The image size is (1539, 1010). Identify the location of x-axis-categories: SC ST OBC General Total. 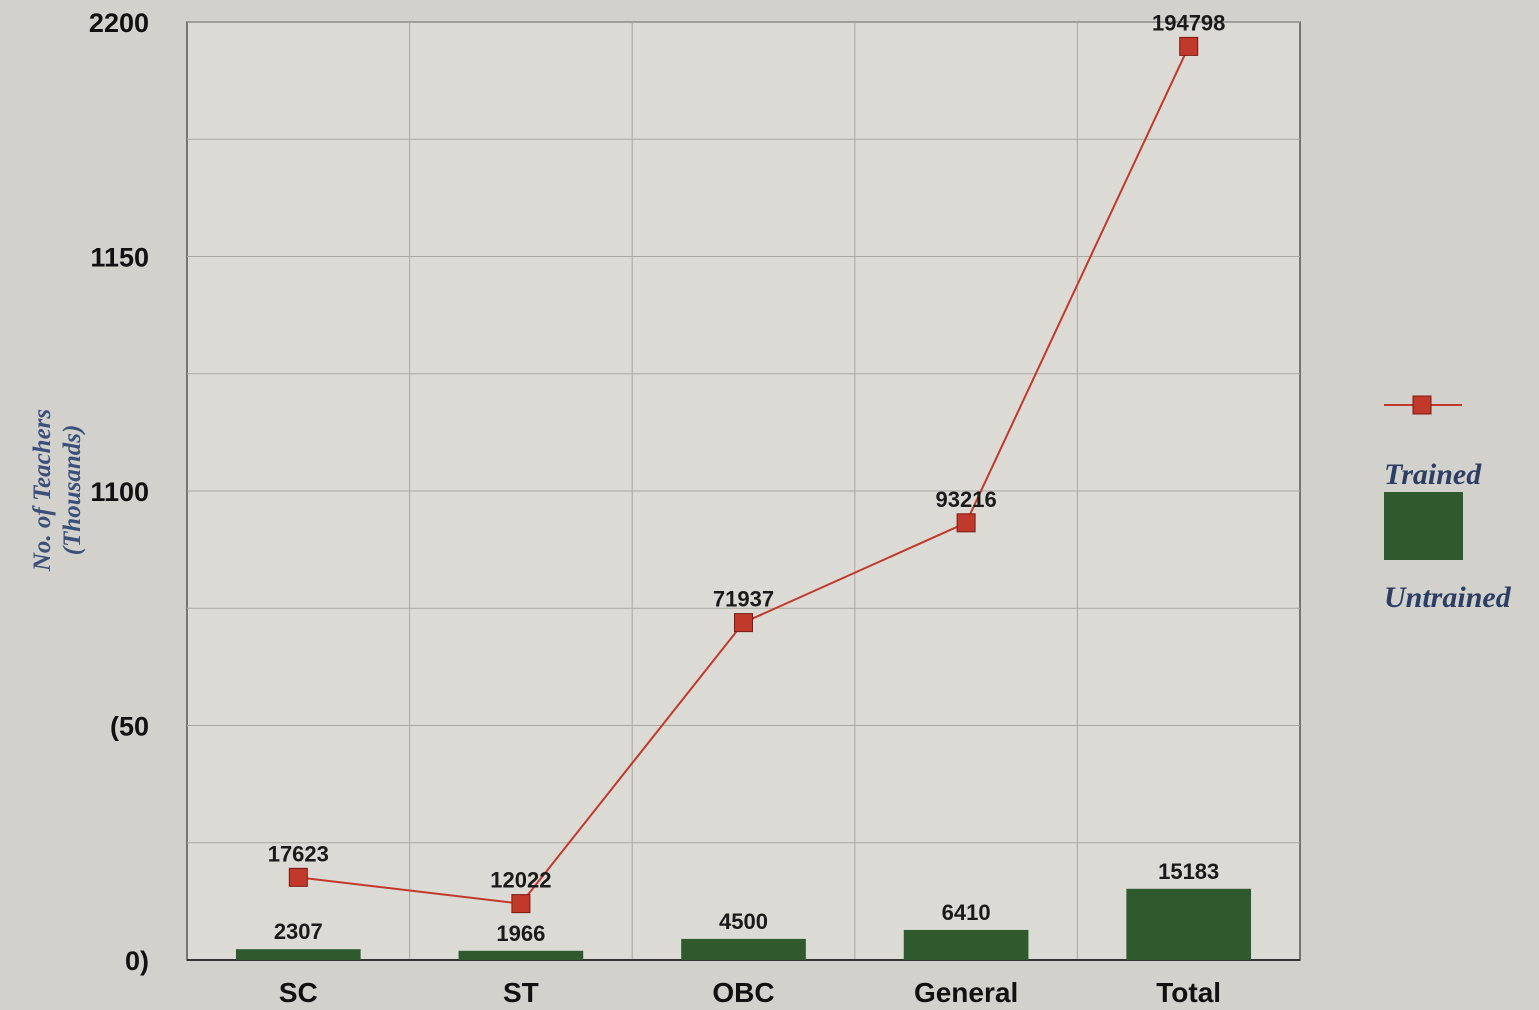
(750, 992).